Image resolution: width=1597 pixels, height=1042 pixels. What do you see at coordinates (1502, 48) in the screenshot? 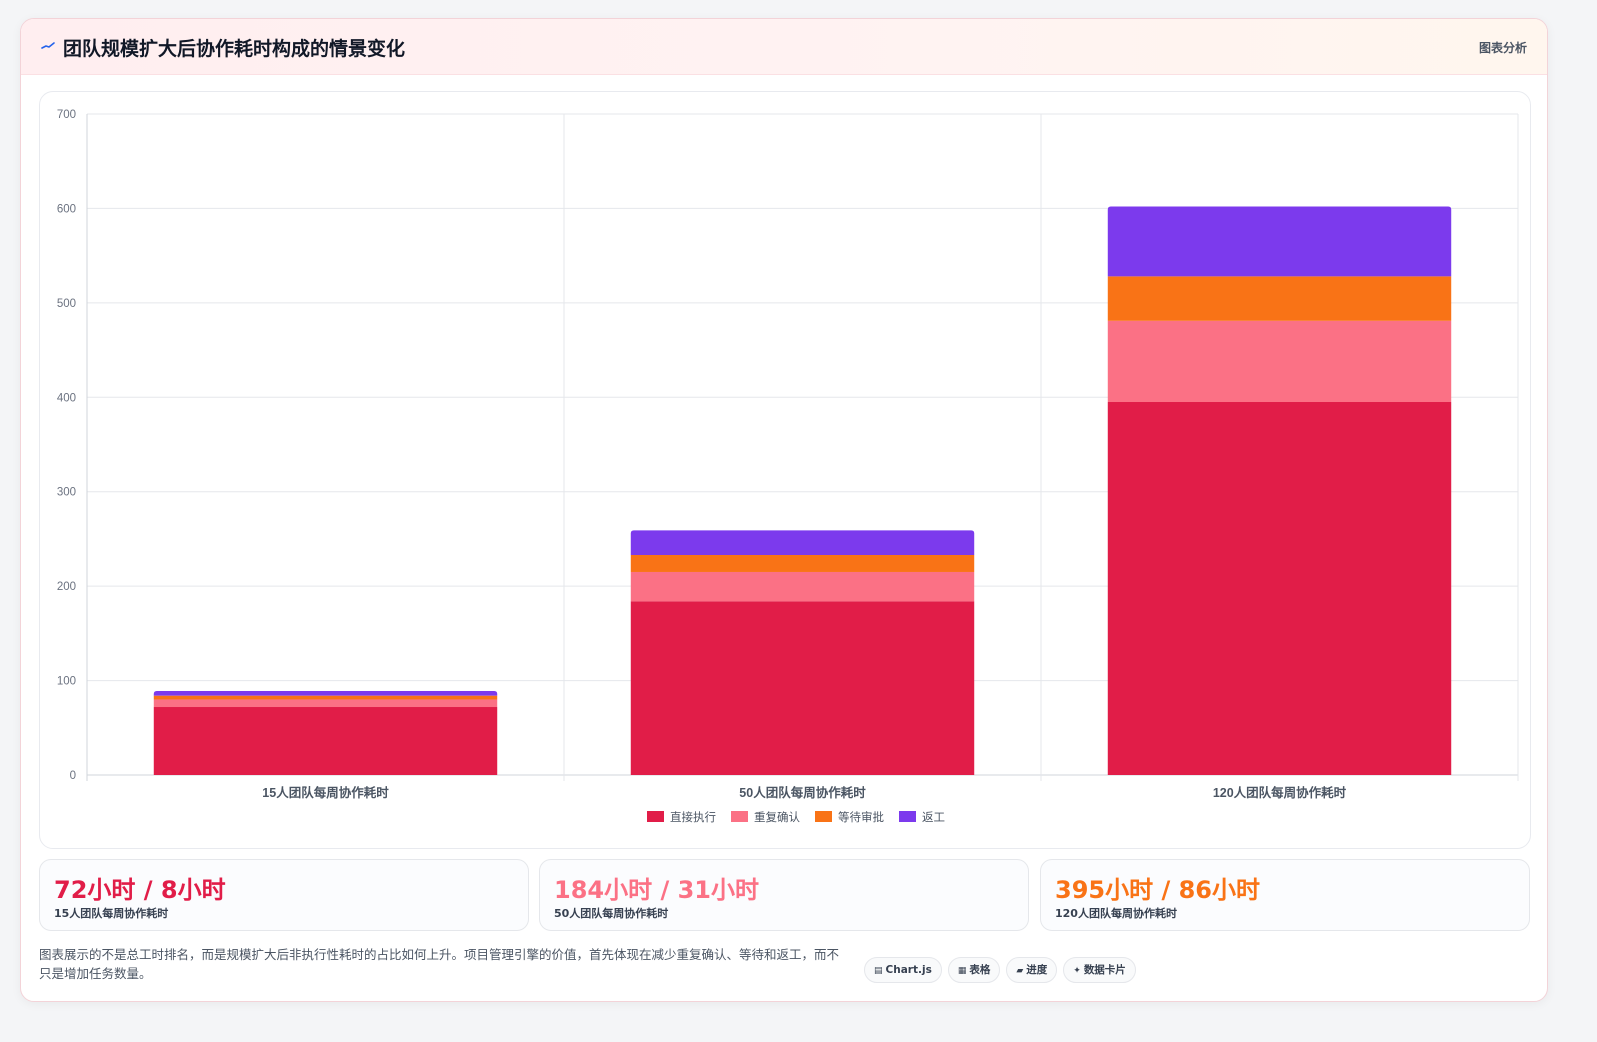
I see `card-tag: 图表分析` at bounding box center [1502, 48].